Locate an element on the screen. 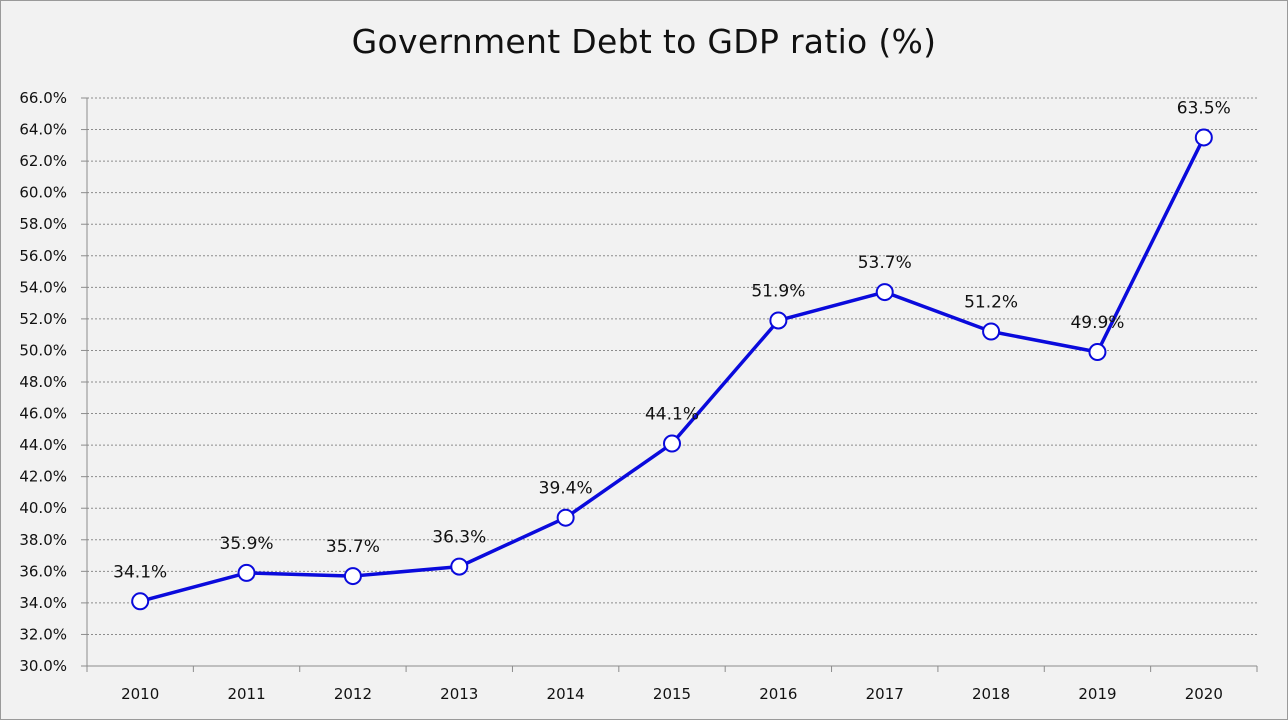  y-tick-label: 44.0% is located at coordinates (43, 445).